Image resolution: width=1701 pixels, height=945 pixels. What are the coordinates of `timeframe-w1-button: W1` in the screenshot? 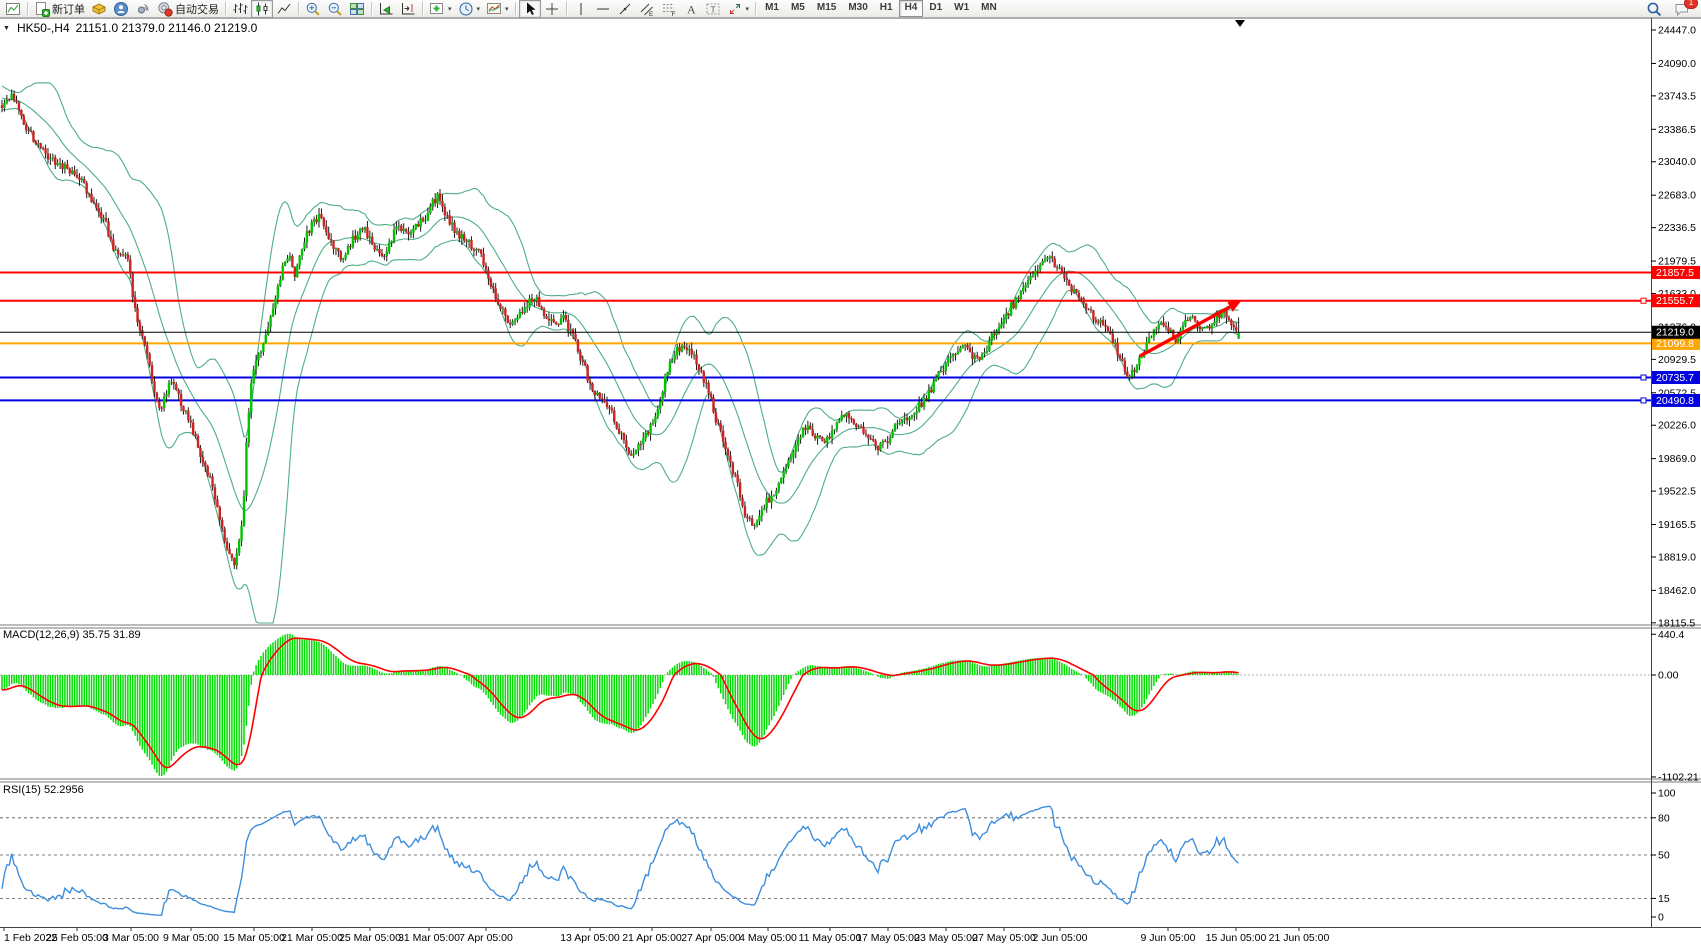 It's located at (962, 7).